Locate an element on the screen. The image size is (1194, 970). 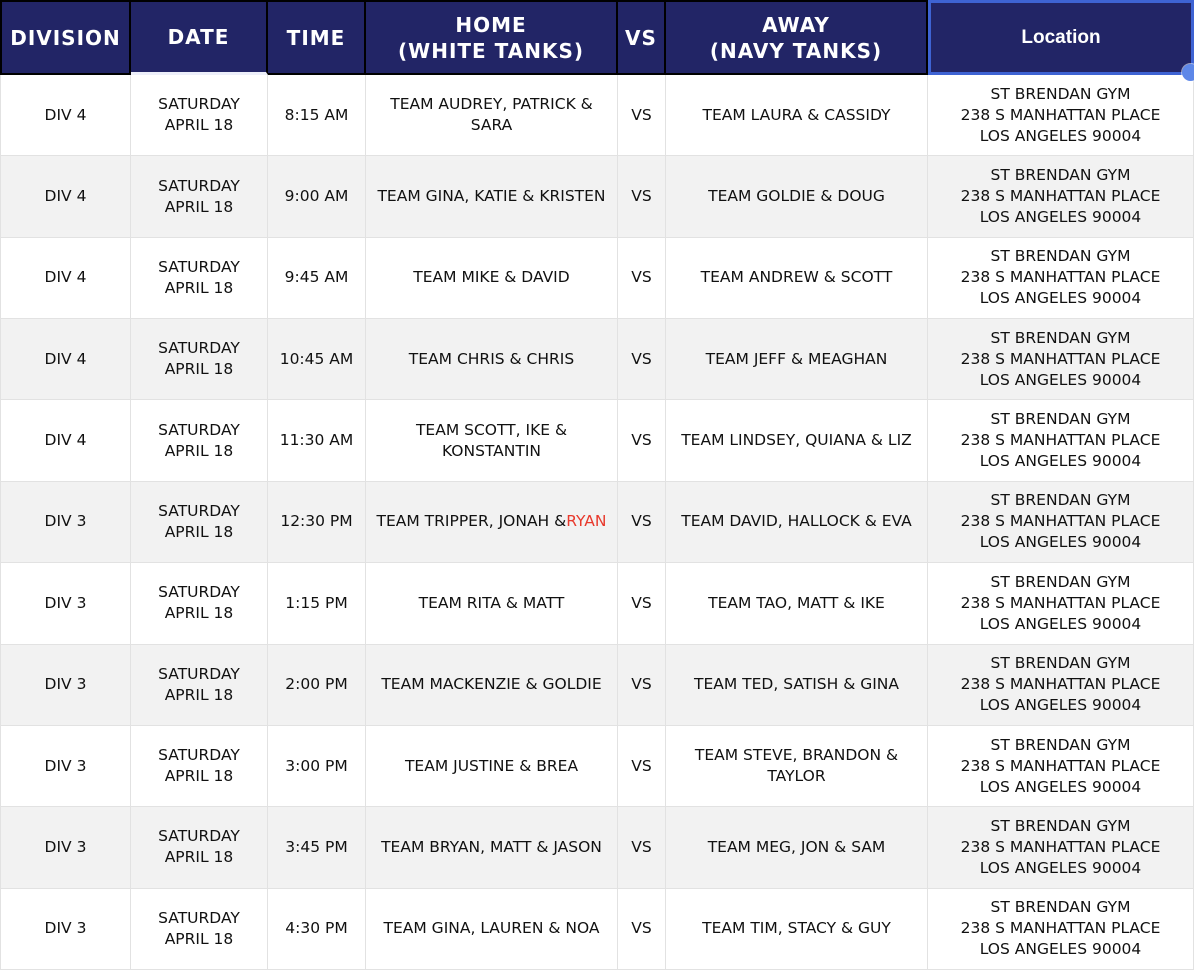
cell-time: 1:15 PM is located at coordinates (317, 604).